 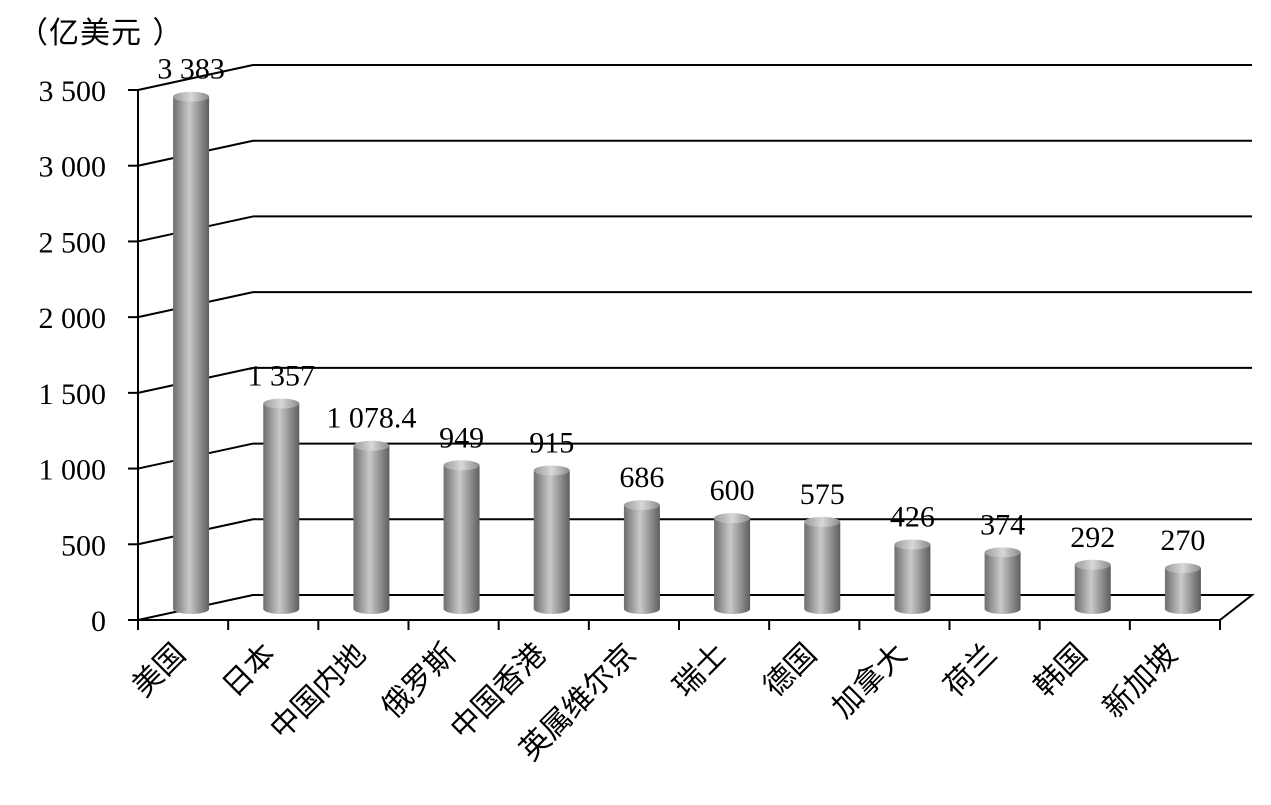 What do you see at coordinates (98, 621) in the screenshot?
I see `y-tick-label: 0` at bounding box center [98, 621].